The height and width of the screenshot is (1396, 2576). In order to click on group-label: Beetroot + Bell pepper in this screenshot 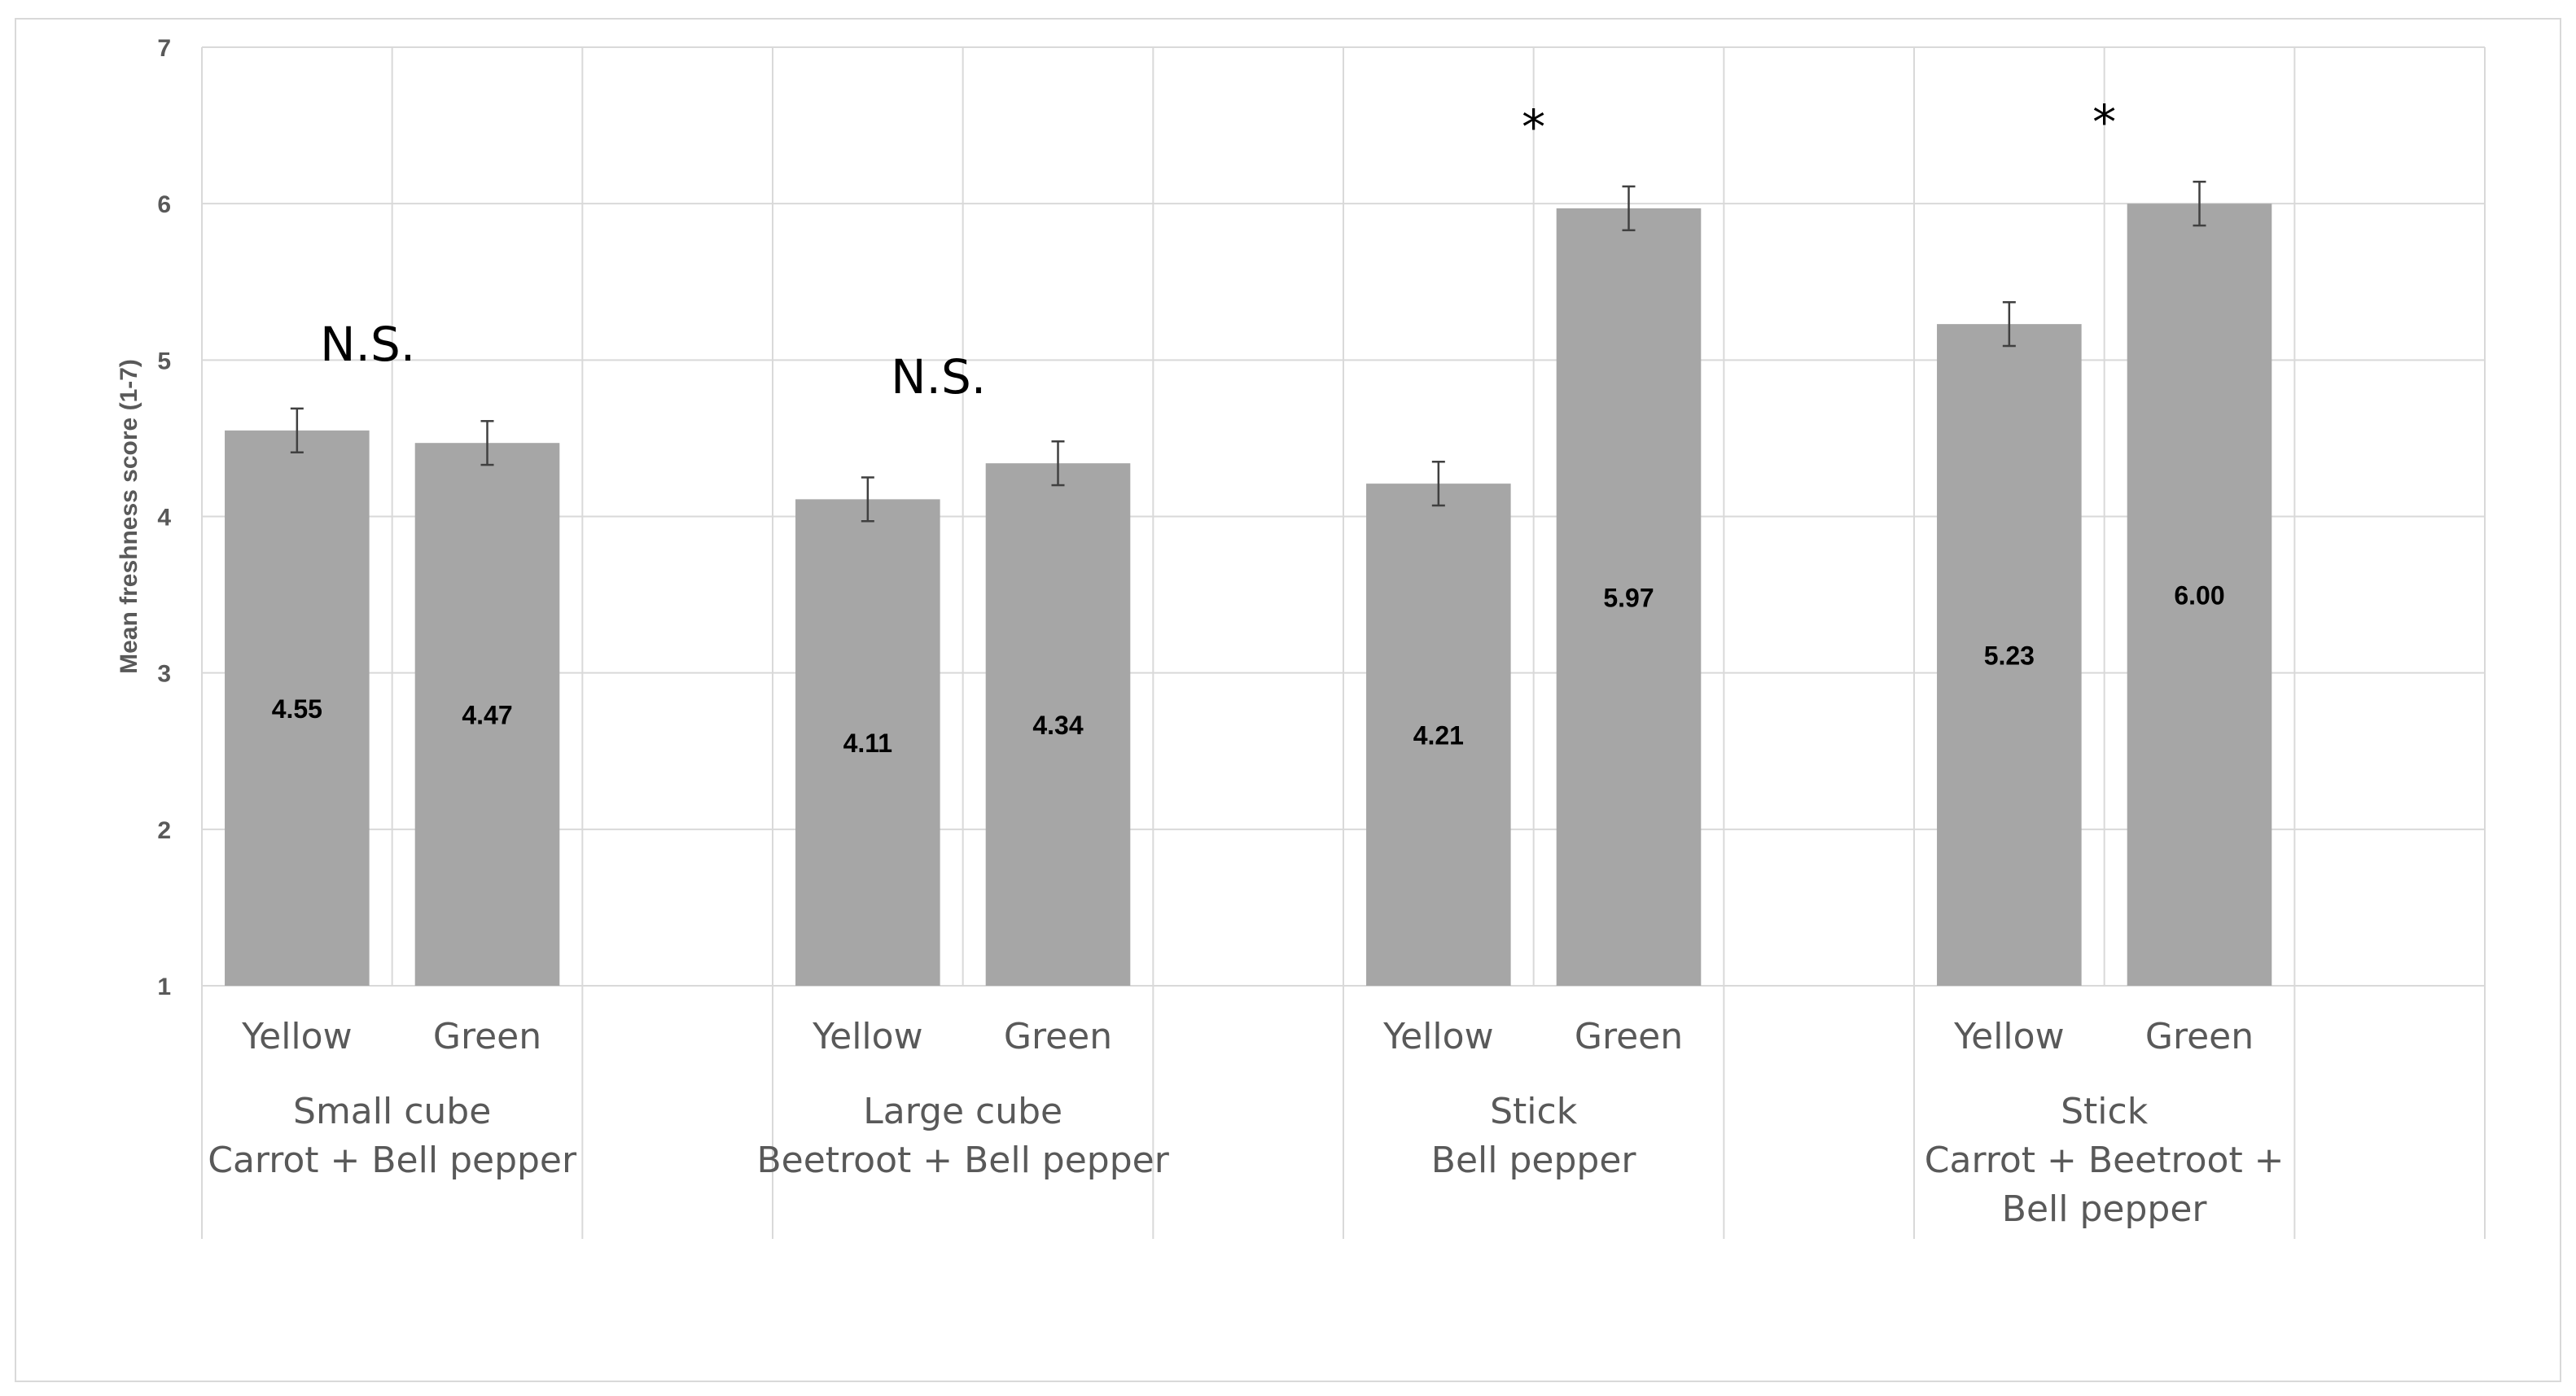, I will do `click(963, 1160)`.